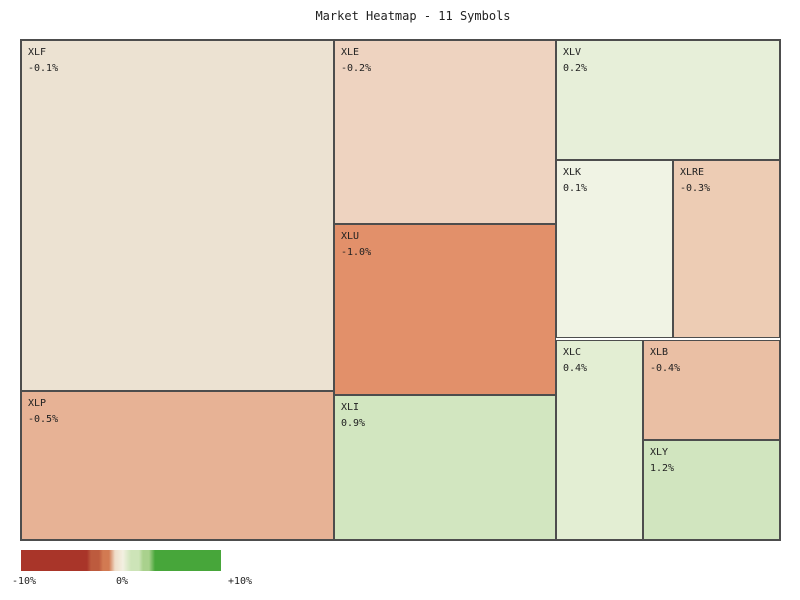 This screenshot has width=800, height=600. Describe the element at coordinates (572, 172) in the screenshot. I see `tile-symbol-label: XLK` at that location.